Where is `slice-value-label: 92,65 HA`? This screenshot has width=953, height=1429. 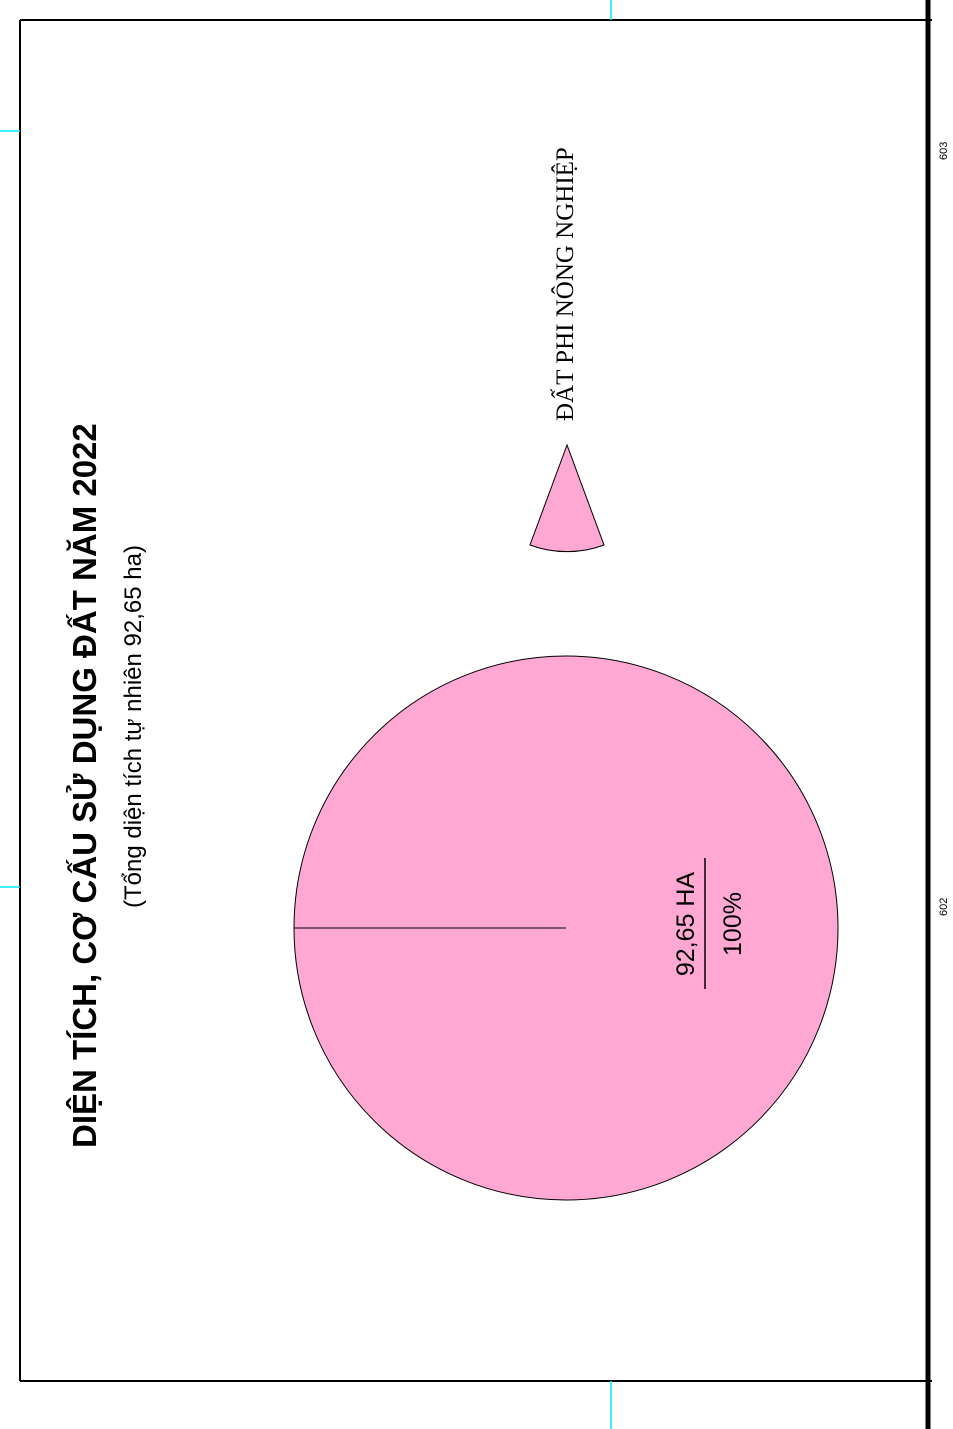 slice-value-label: 92,65 HA is located at coordinates (686, 924).